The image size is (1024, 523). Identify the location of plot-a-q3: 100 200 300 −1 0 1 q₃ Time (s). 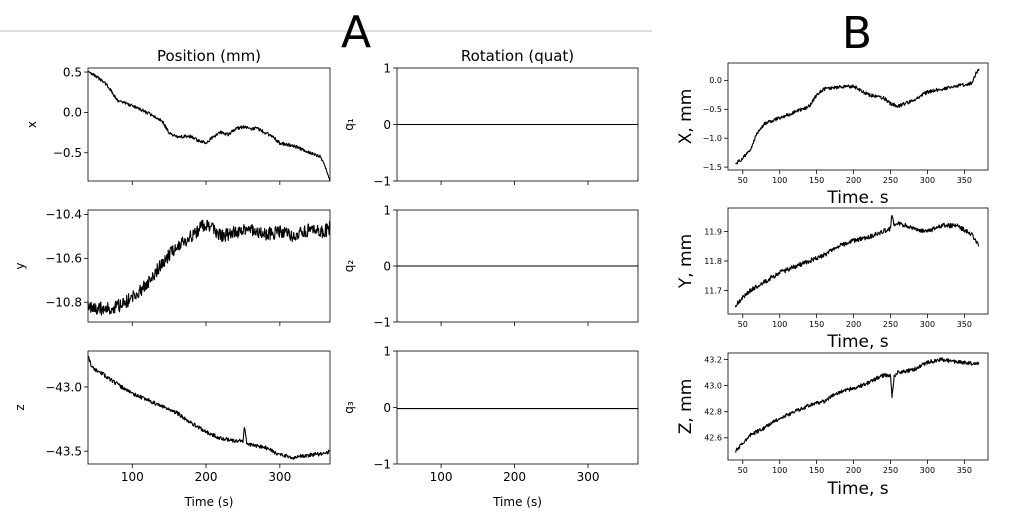
(490, 426).